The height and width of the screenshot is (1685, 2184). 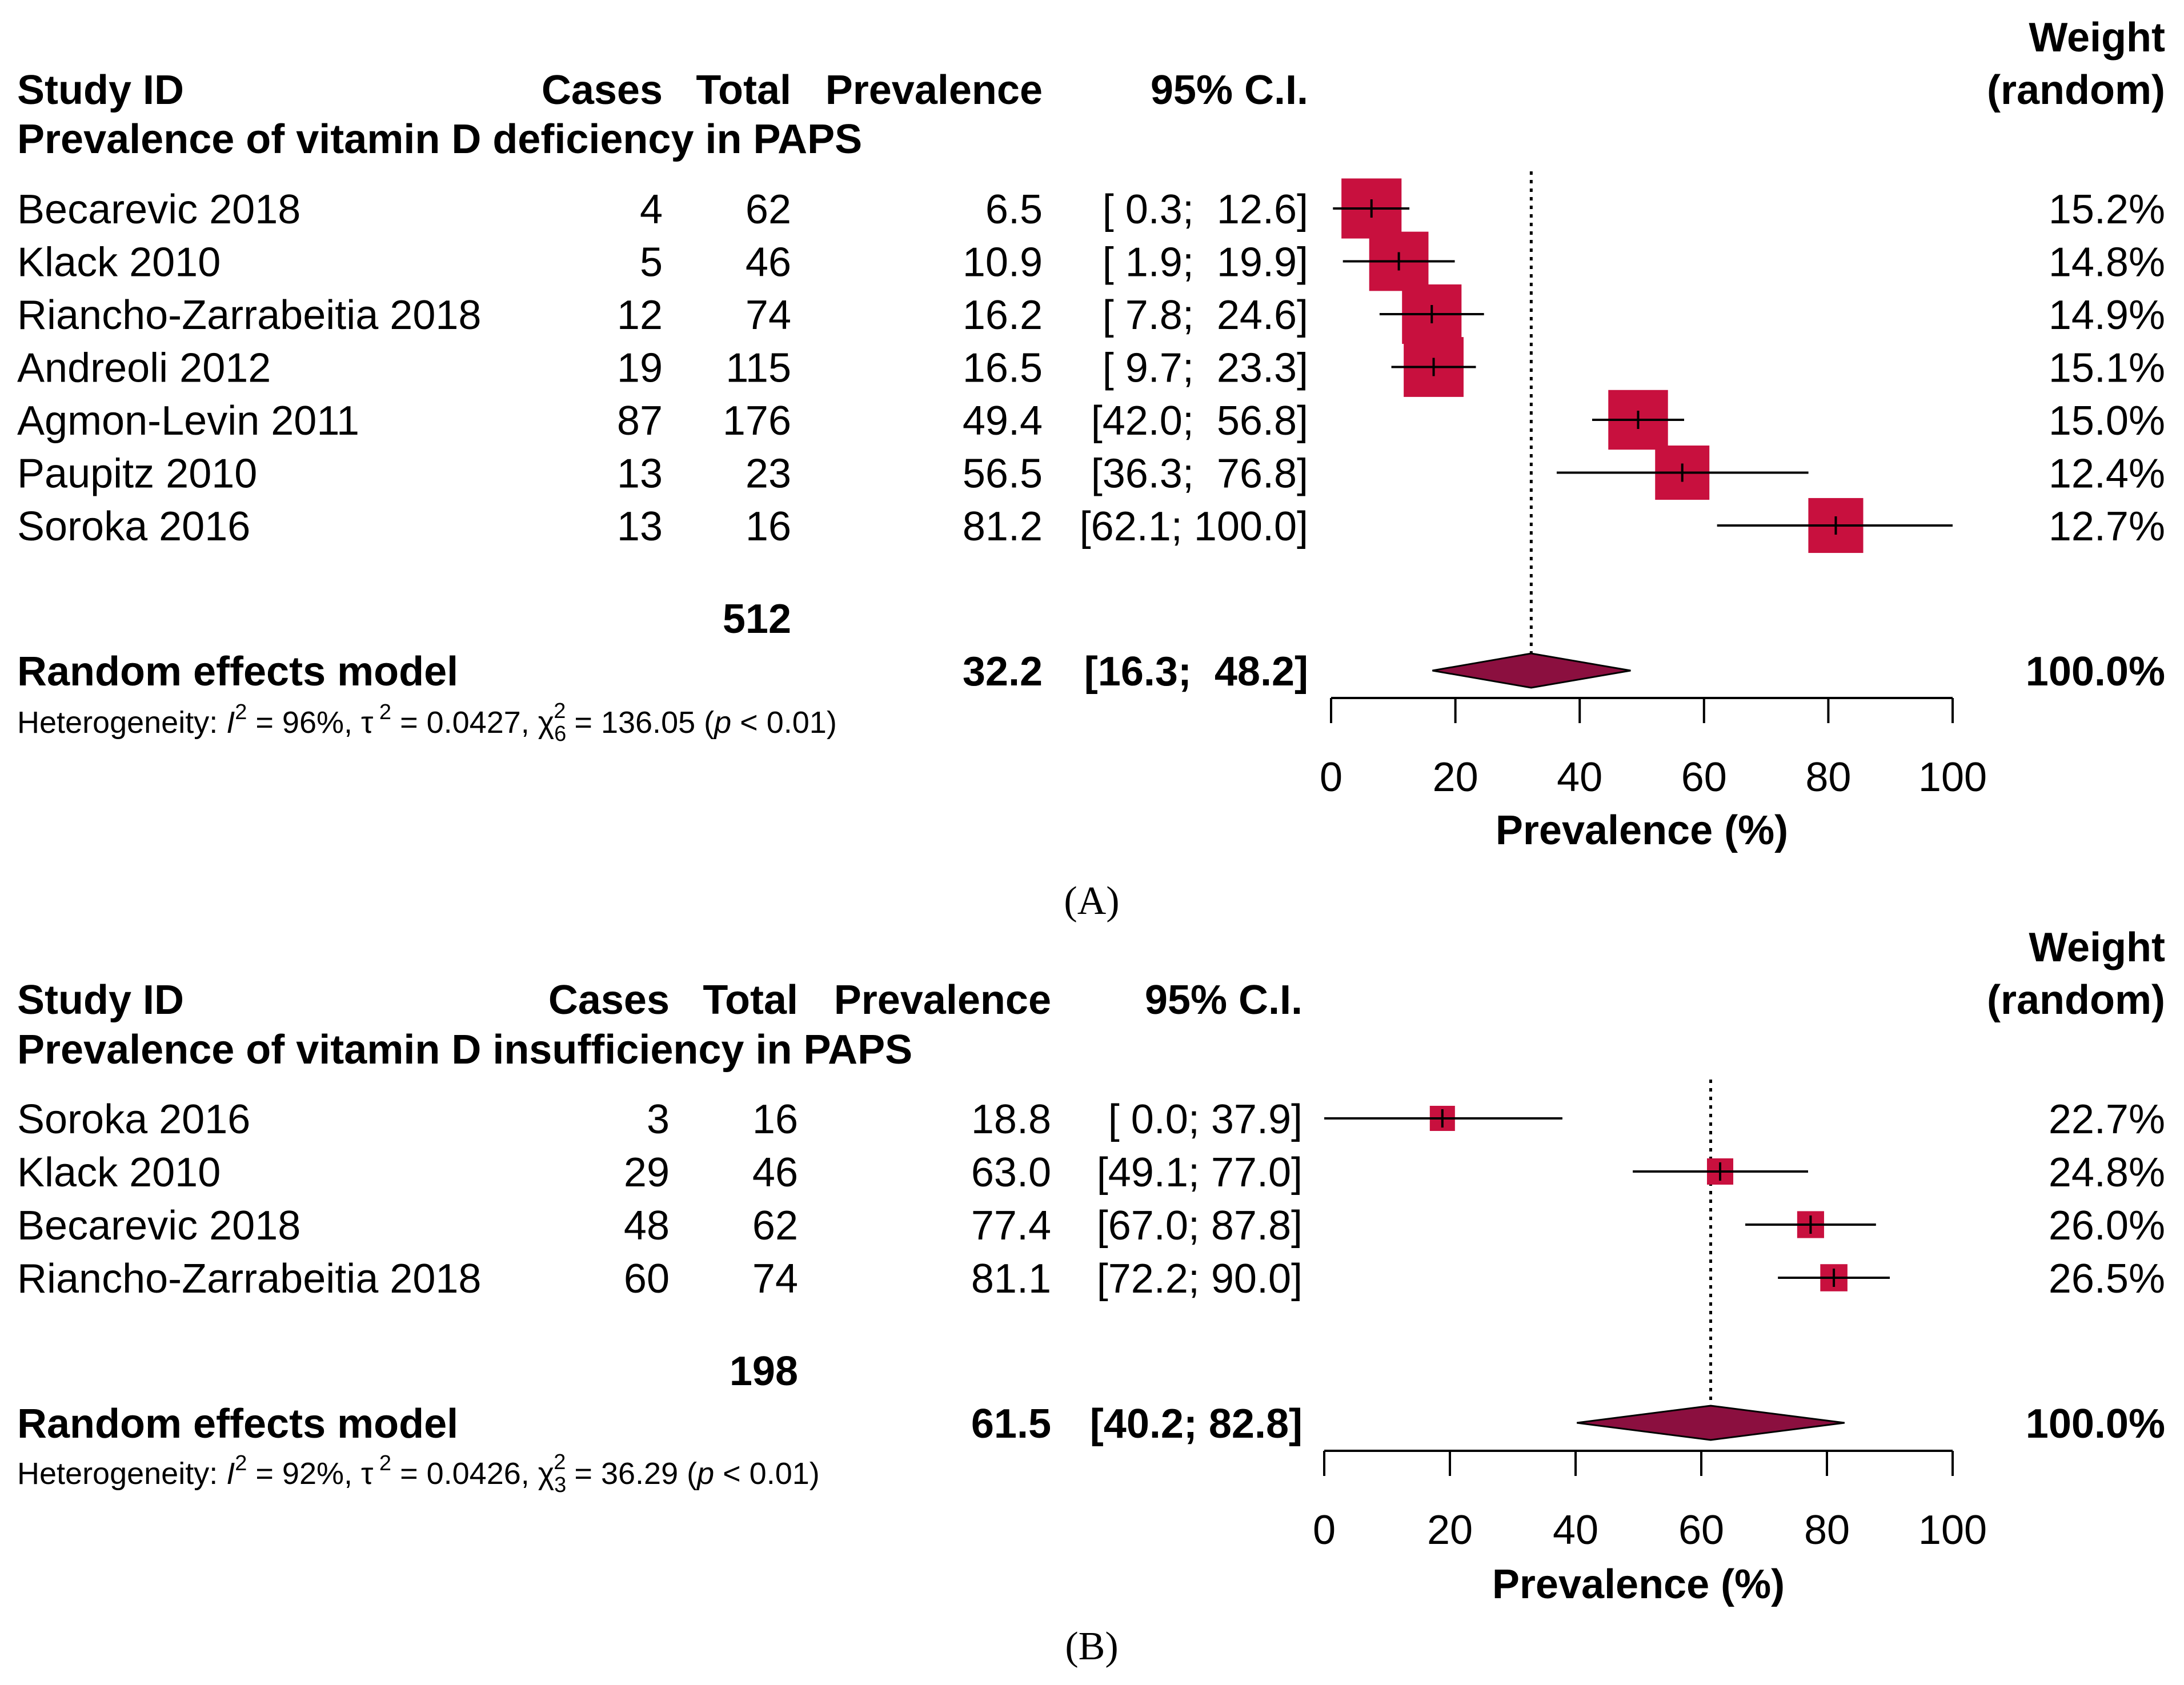 What do you see at coordinates (1003, 368) in the screenshot?
I see `study-prevalence: 16.5` at bounding box center [1003, 368].